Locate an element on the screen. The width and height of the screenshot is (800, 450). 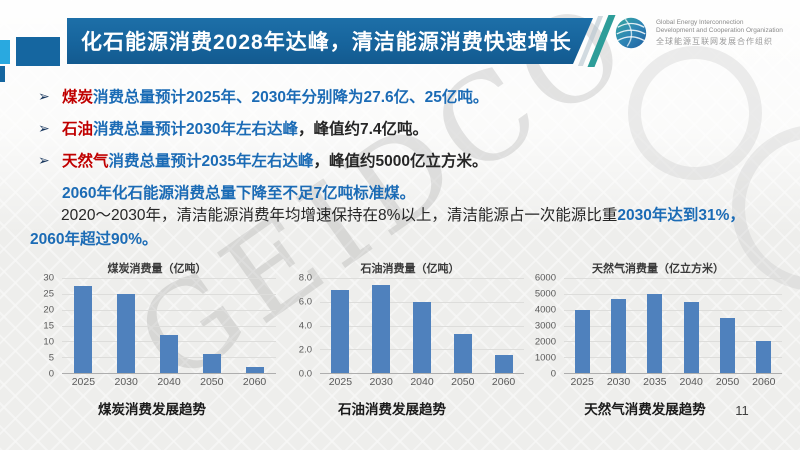
y-tick-label: 6.0 is located at coordinates (305, 302).